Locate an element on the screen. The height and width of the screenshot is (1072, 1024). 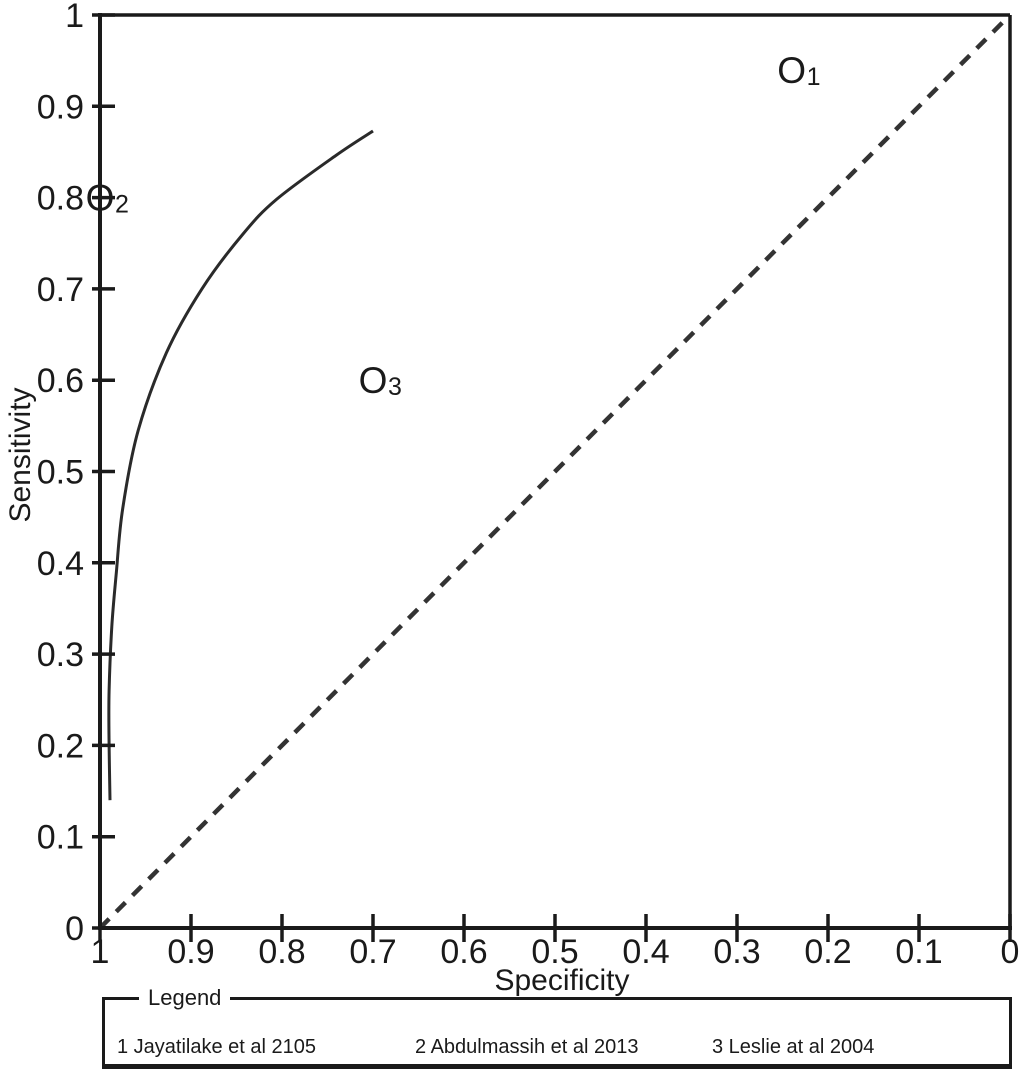
x-axis-title: Specificity is located at coordinates (561, 980).